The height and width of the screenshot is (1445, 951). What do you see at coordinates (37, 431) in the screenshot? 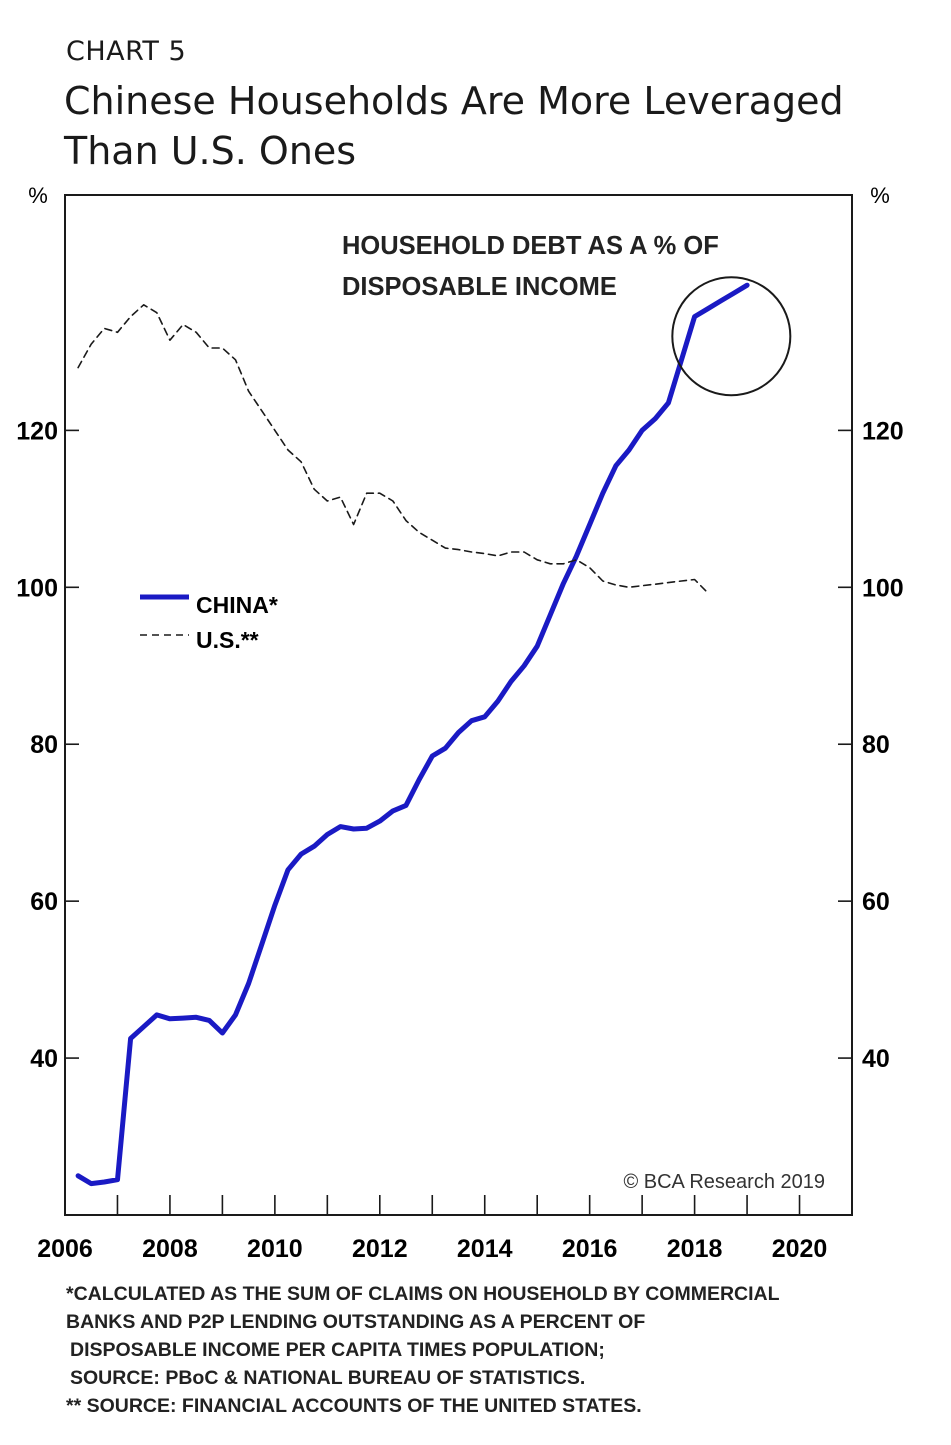
I see `y-tick-label-left: 120` at bounding box center [37, 431].